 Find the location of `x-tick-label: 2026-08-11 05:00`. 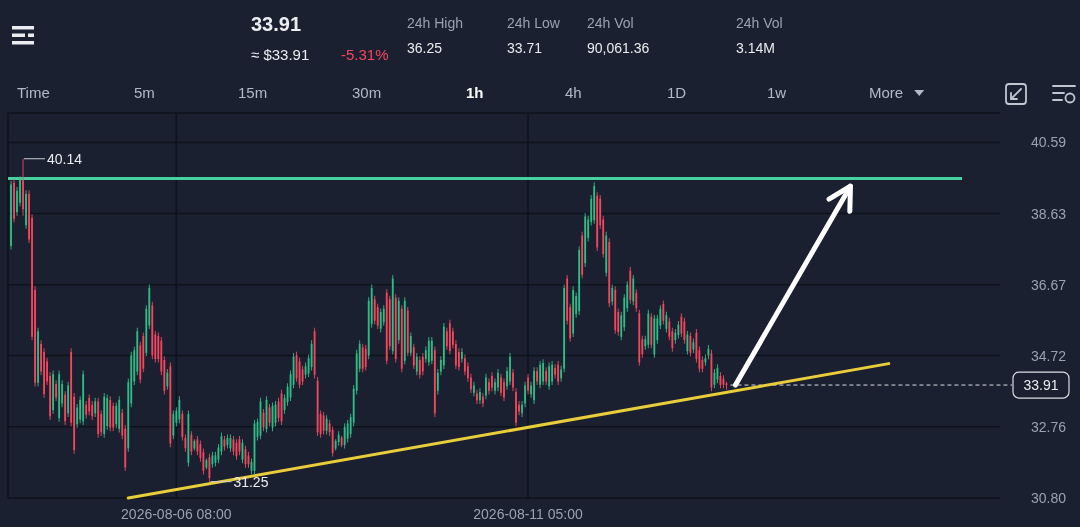

x-tick-label: 2026-08-11 05:00 is located at coordinates (528, 513).